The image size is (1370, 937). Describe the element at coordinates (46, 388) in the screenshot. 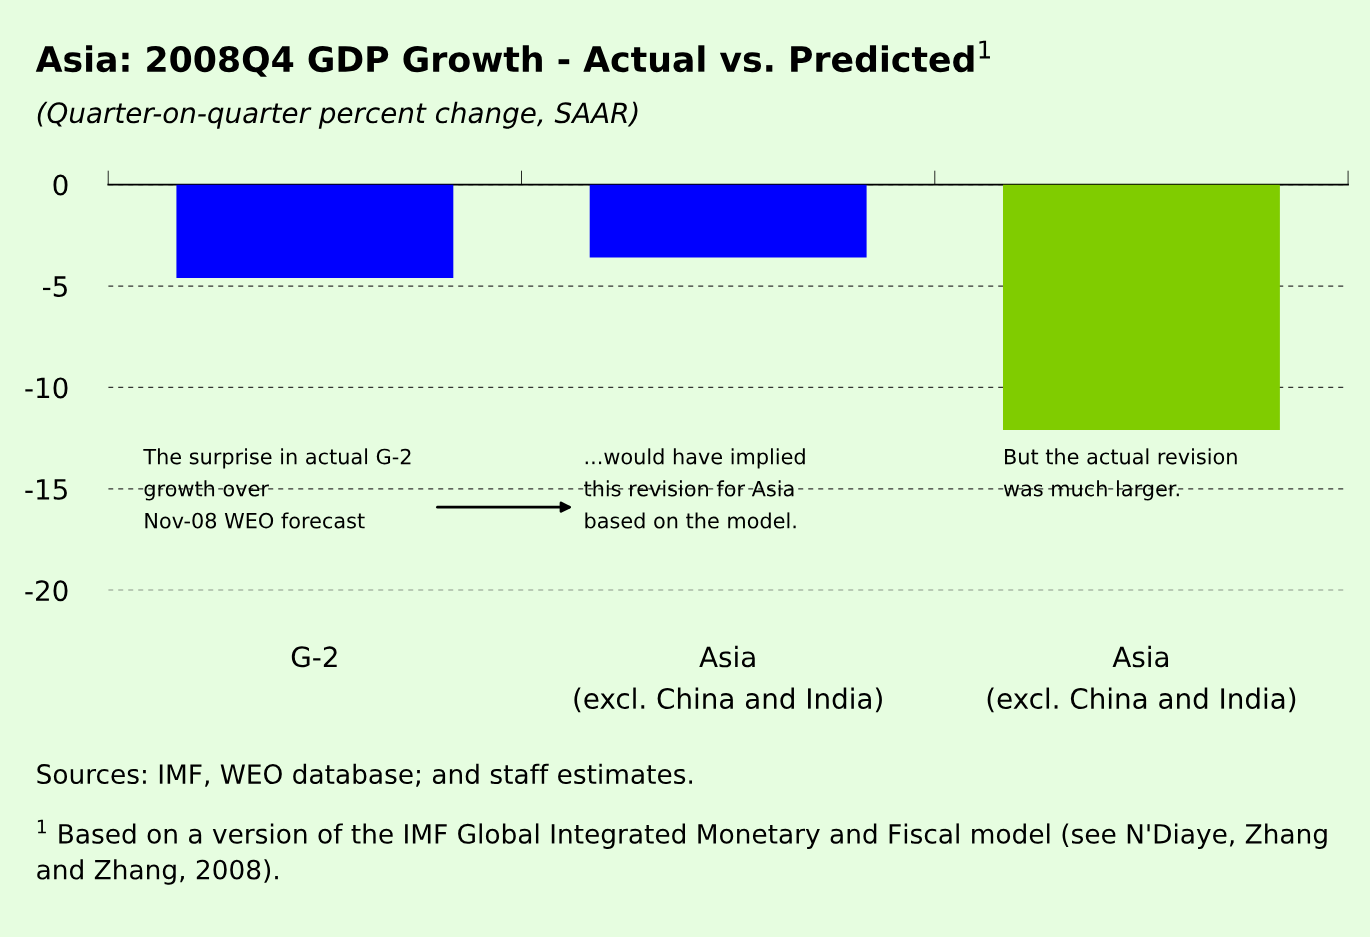

I see `y-tick-label: -10` at that location.